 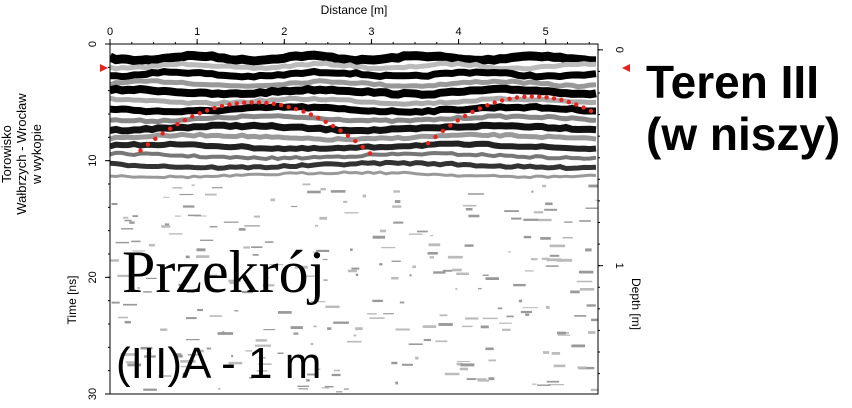 What do you see at coordinates (619, 266) in the screenshot?
I see `depth-tick-label: 1` at bounding box center [619, 266].